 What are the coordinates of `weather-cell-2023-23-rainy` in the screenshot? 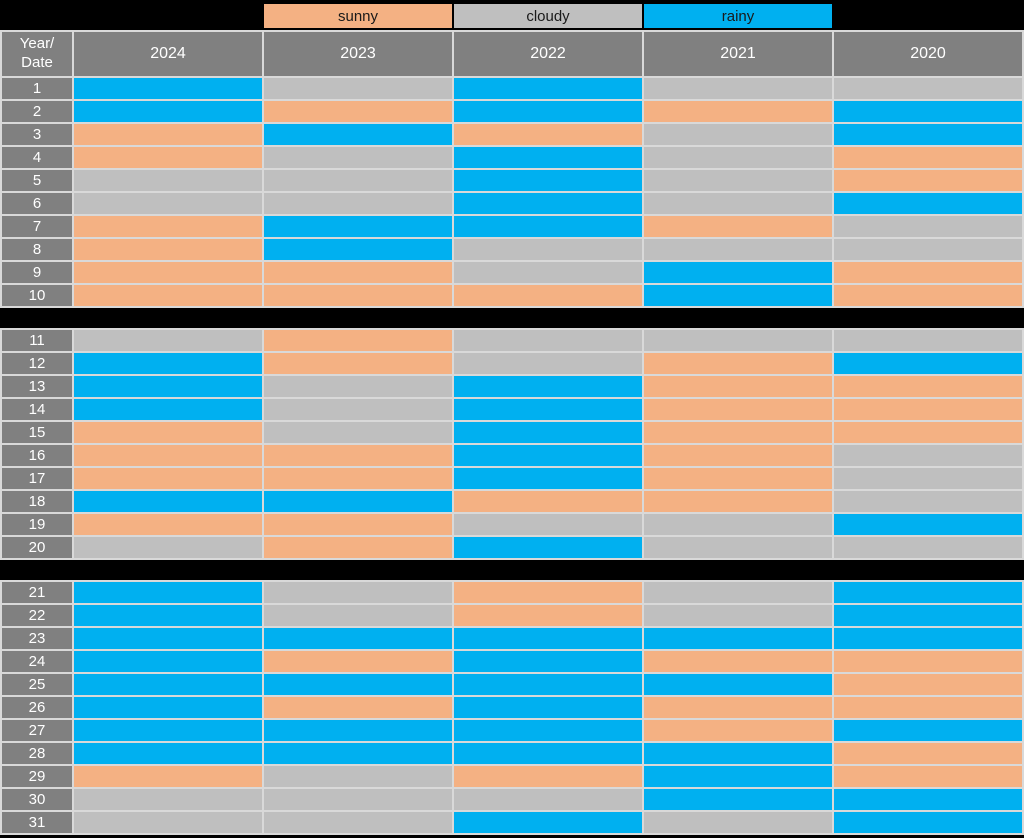 It's located at (358, 638).